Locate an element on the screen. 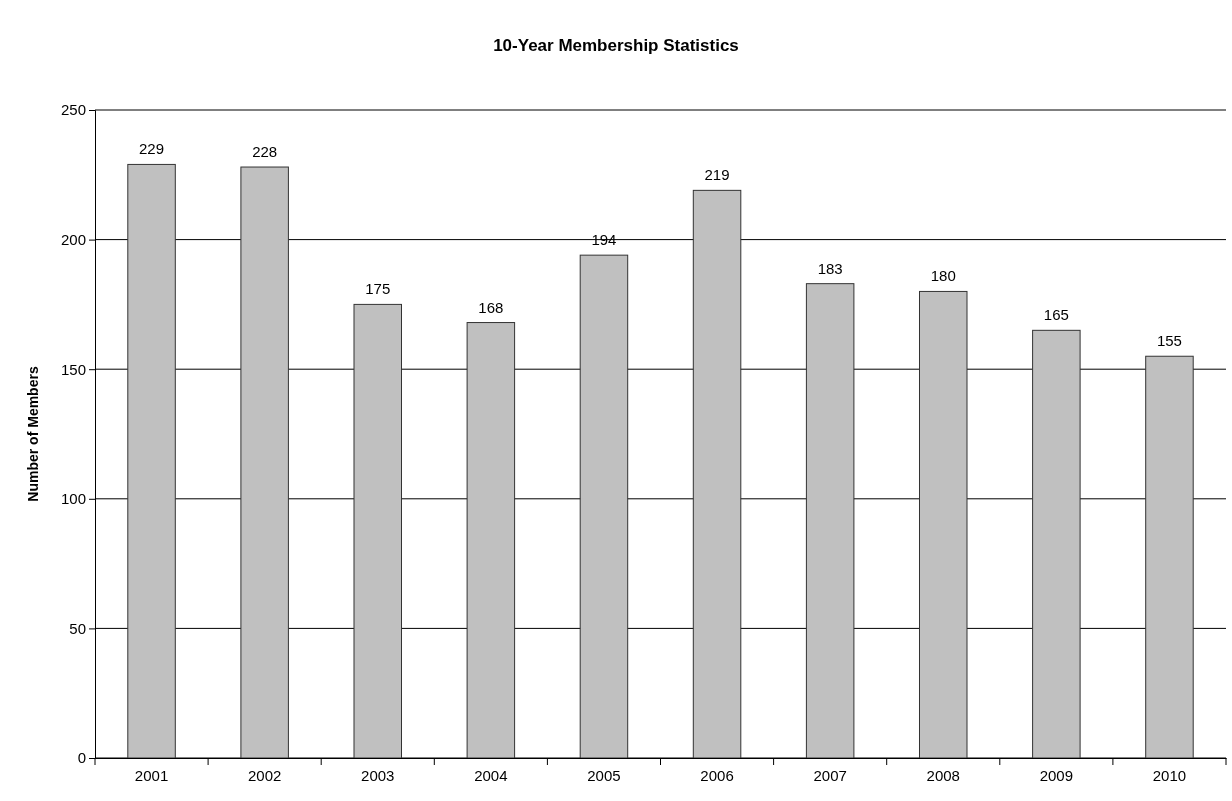  x-tick-label: 2005 is located at coordinates (604, 775).